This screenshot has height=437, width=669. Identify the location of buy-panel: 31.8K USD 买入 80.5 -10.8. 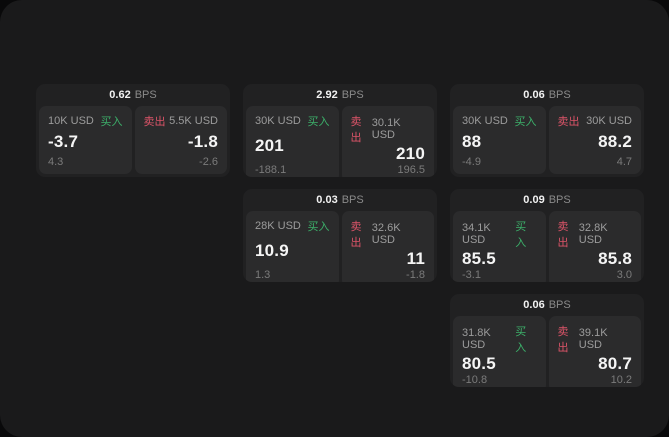
(499, 351).